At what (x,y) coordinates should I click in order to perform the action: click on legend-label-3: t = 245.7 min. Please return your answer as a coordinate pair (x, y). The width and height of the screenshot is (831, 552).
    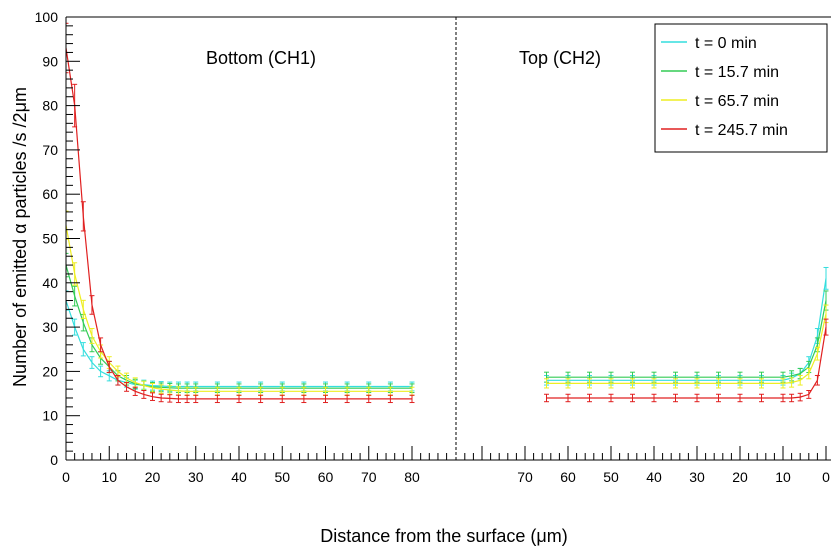
    Looking at the image, I should click on (741, 130).